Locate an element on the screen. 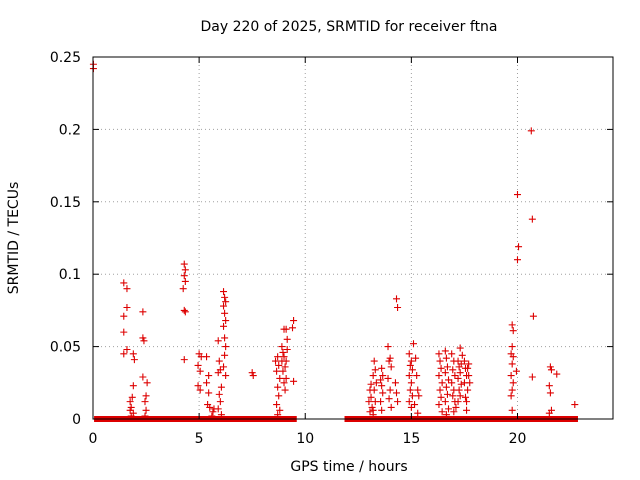  y-tick-label: 0.05 is located at coordinates (65, 348).